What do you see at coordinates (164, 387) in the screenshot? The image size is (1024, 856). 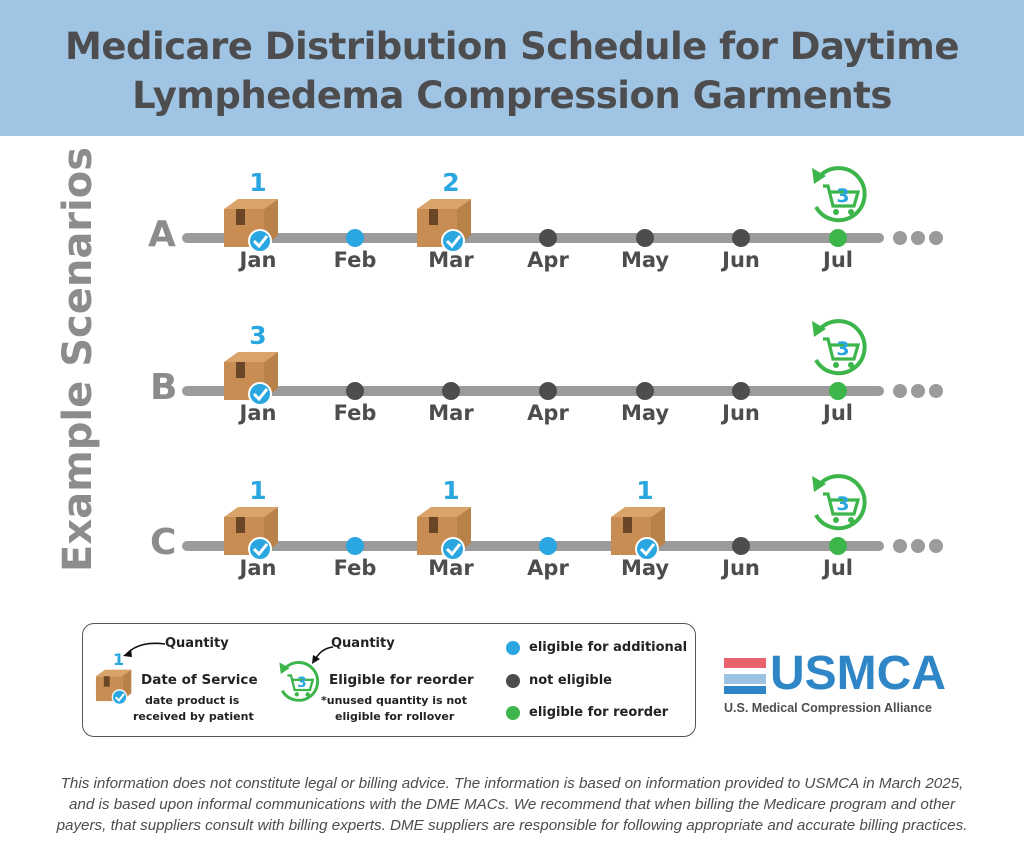 I see `row-letter: B` at bounding box center [164, 387].